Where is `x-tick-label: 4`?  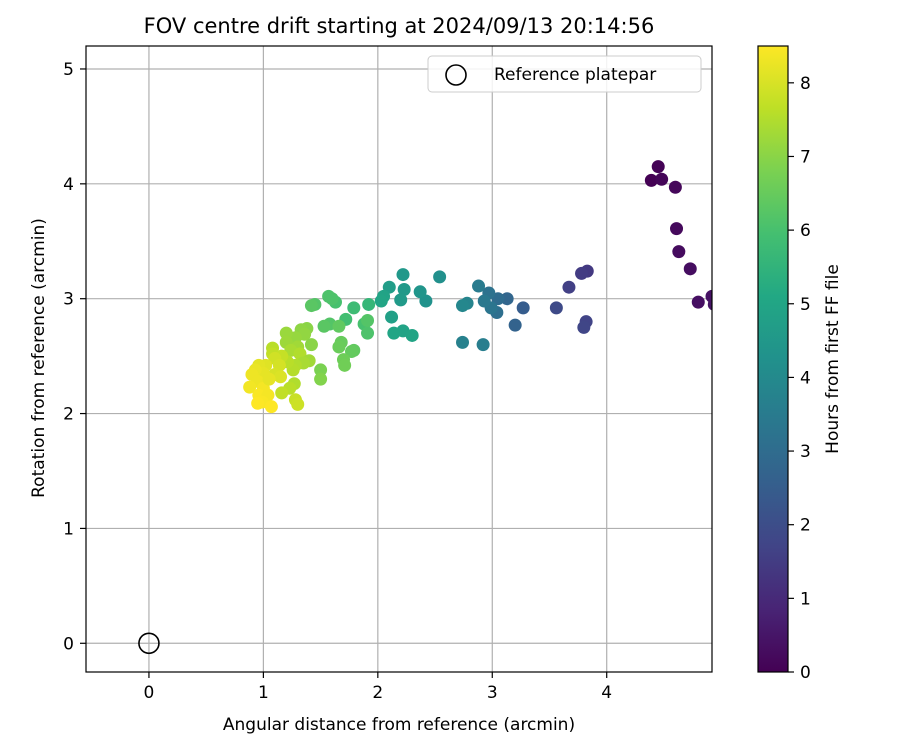
x-tick-label: 4 is located at coordinates (606, 693).